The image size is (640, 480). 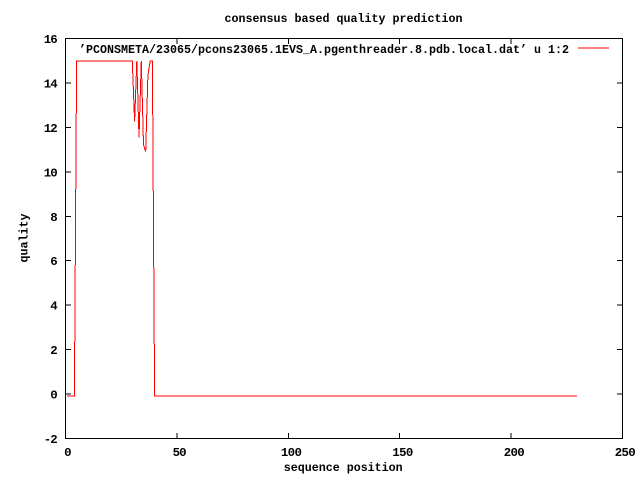 What do you see at coordinates (291, 453) in the screenshot?
I see `svg-text: 100` at bounding box center [291, 453].